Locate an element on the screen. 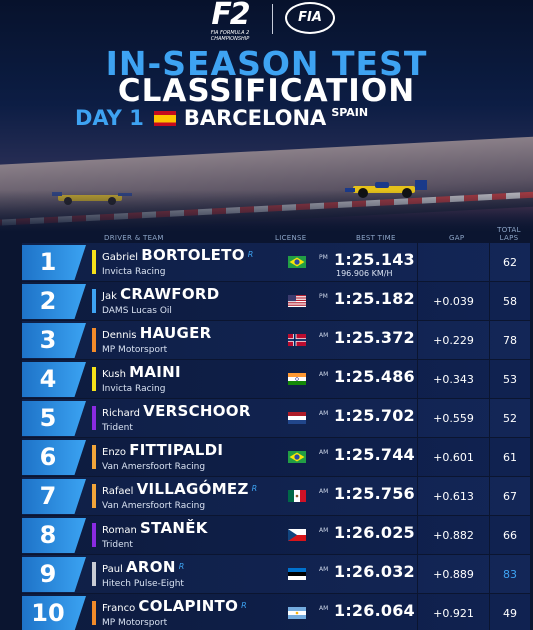 Image resolution: width=533 pixels, height=630 pixels. title-line-2: CLASSIFICATION is located at coordinates (266, 91).